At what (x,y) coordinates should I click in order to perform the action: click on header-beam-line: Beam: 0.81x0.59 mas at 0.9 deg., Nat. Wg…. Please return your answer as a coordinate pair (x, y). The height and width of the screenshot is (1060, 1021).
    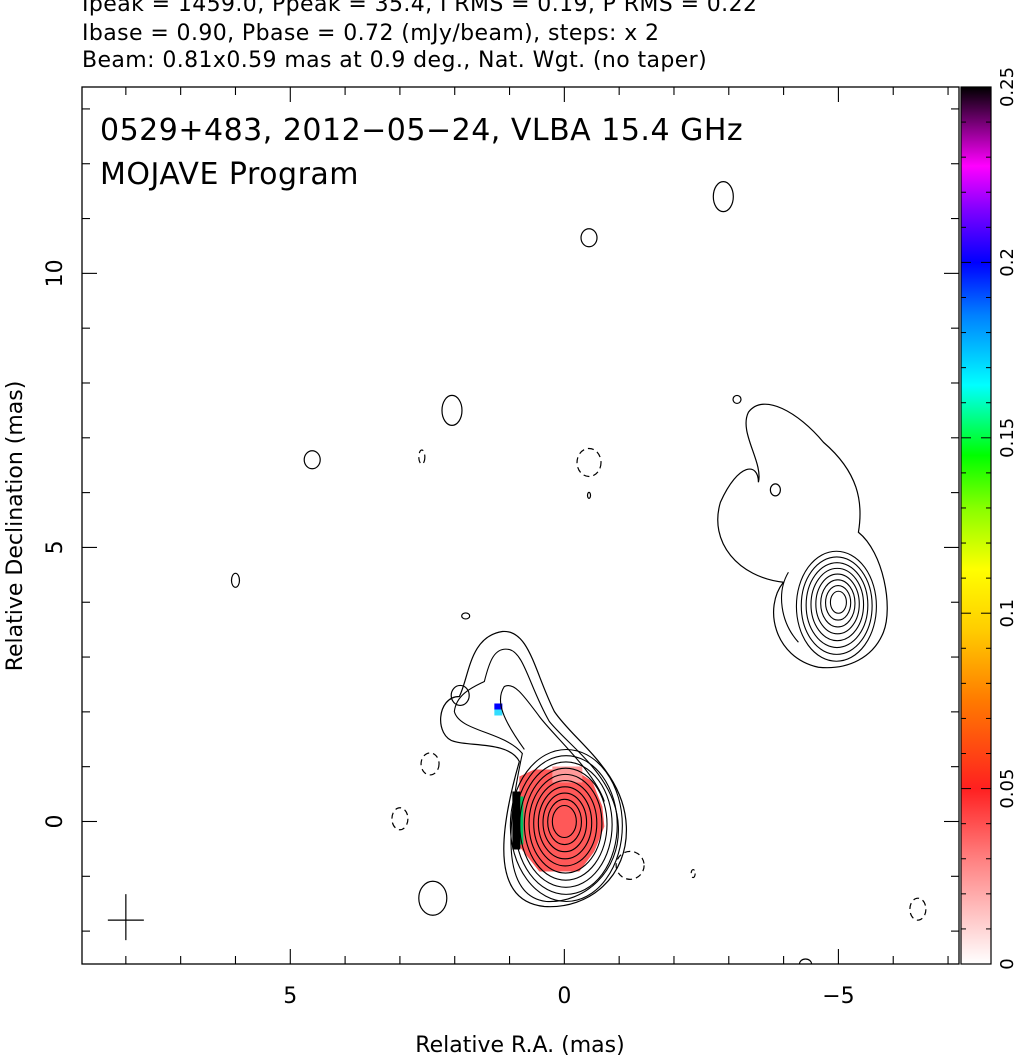
    Looking at the image, I should click on (395, 60).